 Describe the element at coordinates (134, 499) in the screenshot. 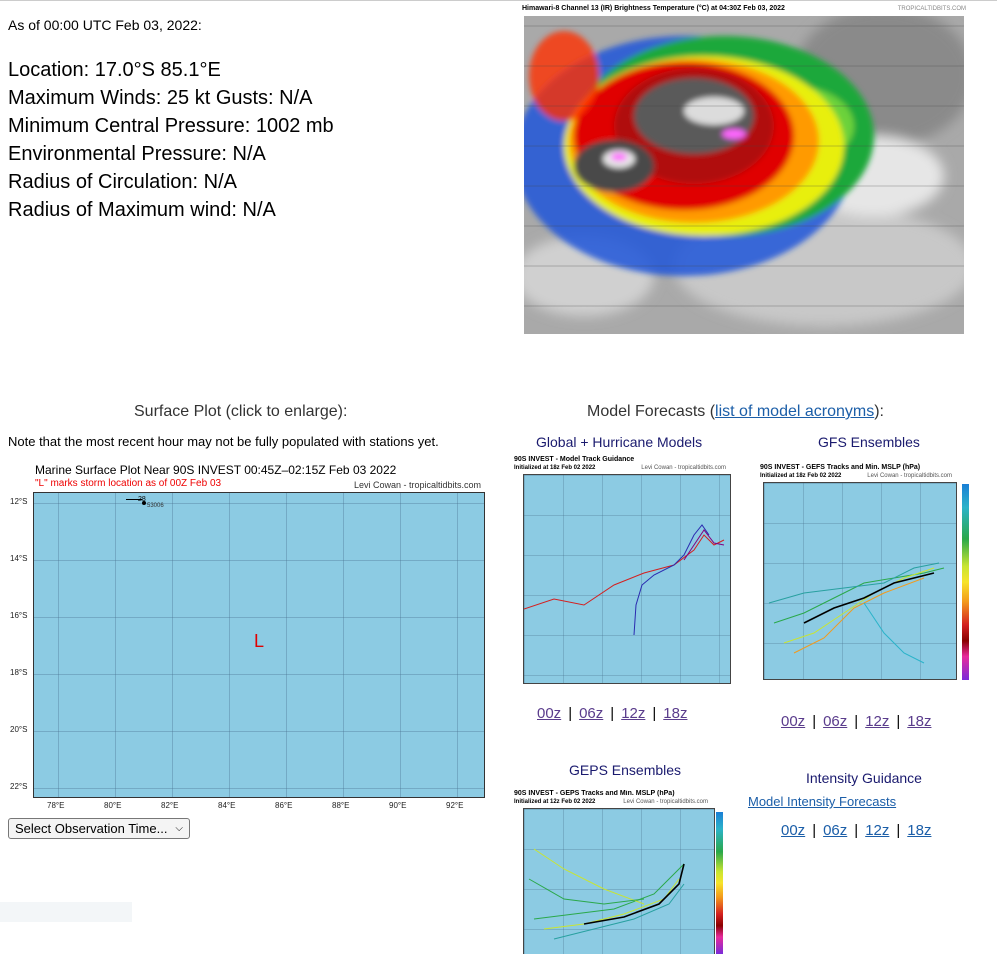

I see `station-wind-barb` at that location.